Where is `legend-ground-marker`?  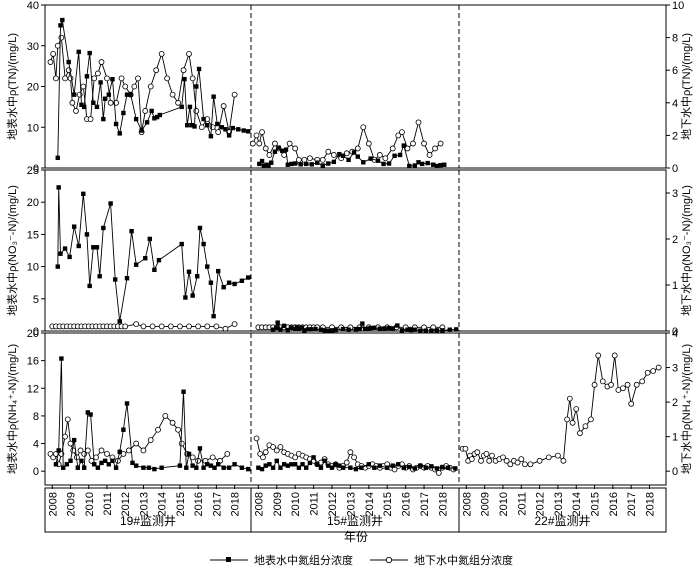 legend-ground-marker is located at coordinates (389, 560).